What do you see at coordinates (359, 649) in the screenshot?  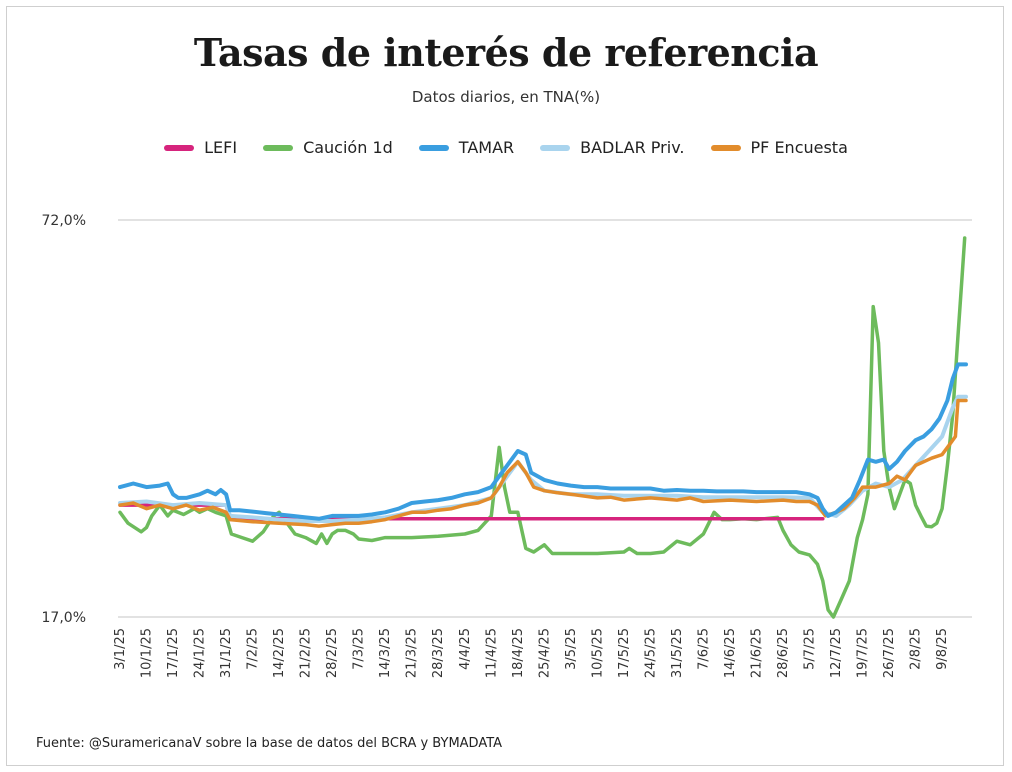 I see `x-tick-label: 7/3/25` at bounding box center [359, 649].